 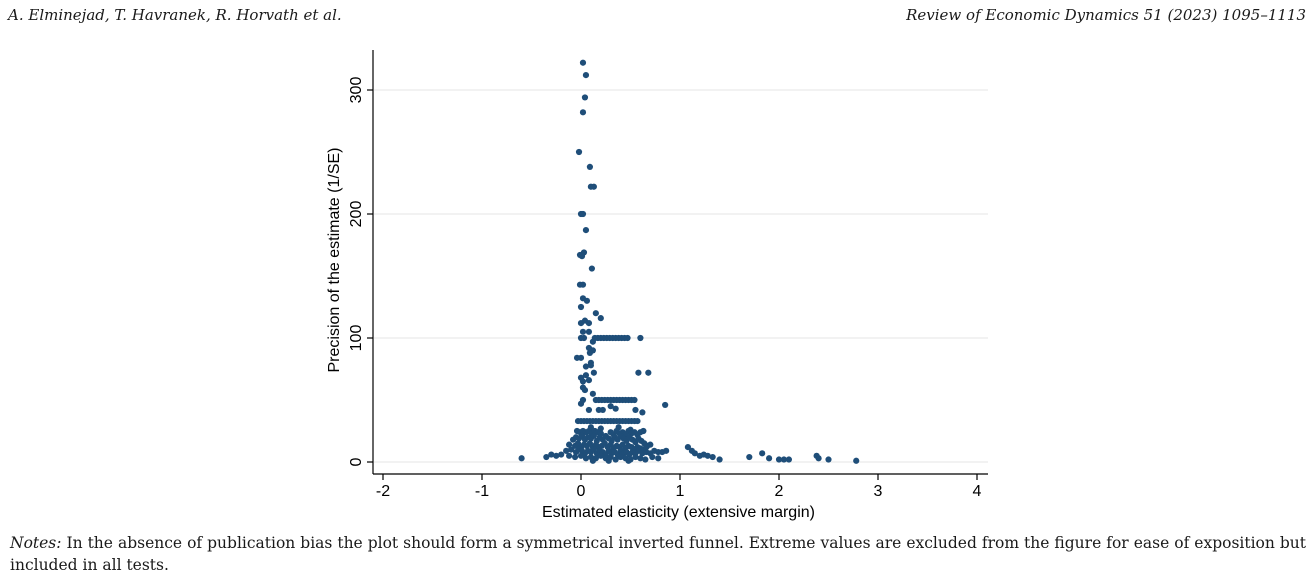 What do you see at coordinates (680, 491) in the screenshot?
I see `x-tick-label: 1` at bounding box center [680, 491].